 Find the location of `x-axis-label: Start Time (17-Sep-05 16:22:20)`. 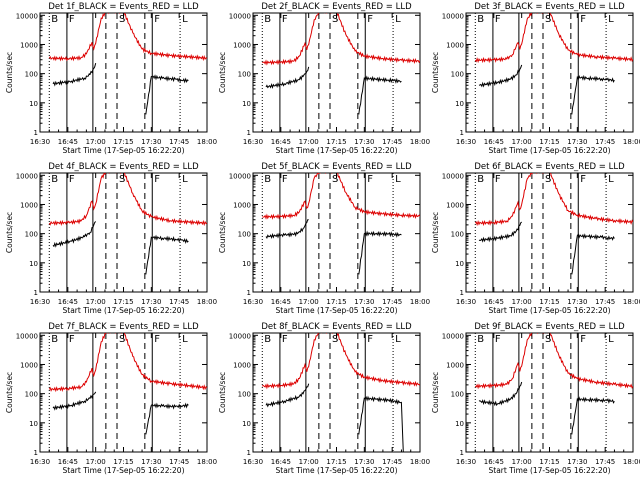

x-axis-label: Start Time (17-Sep-05 16:22:20) is located at coordinates (124, 150).